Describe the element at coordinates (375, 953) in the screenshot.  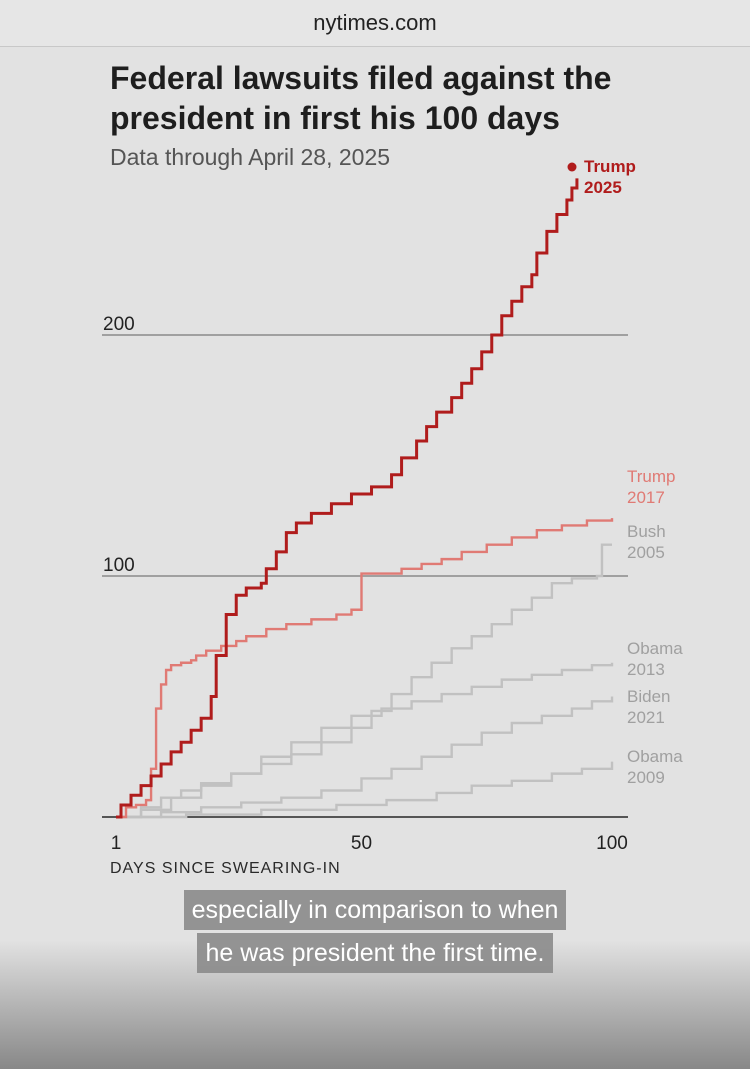
I see `caption-line-2: he was president the first time.` at that location.